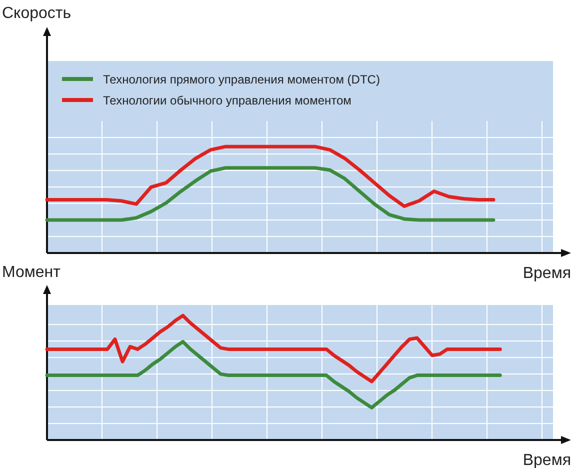  I want to click on legend-label: Технологии обычного управления моментом, so click(227, 101).